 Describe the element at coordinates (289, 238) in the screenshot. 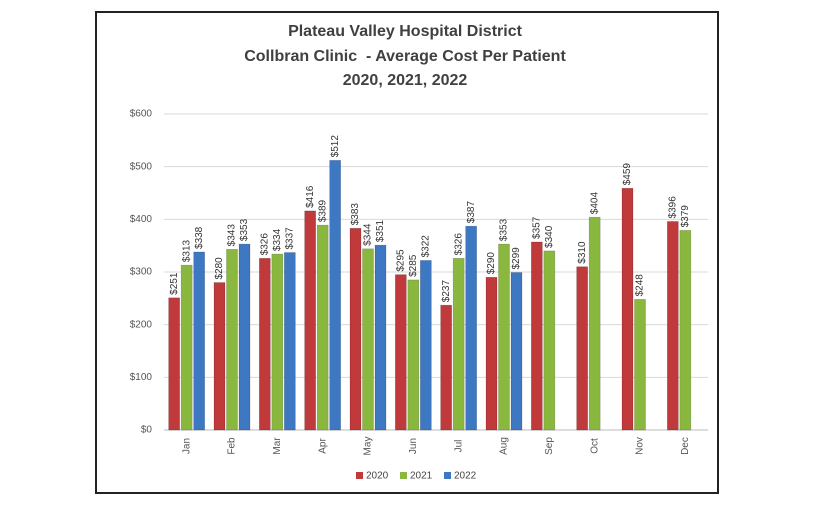

I see `data-label: $337` at that location.